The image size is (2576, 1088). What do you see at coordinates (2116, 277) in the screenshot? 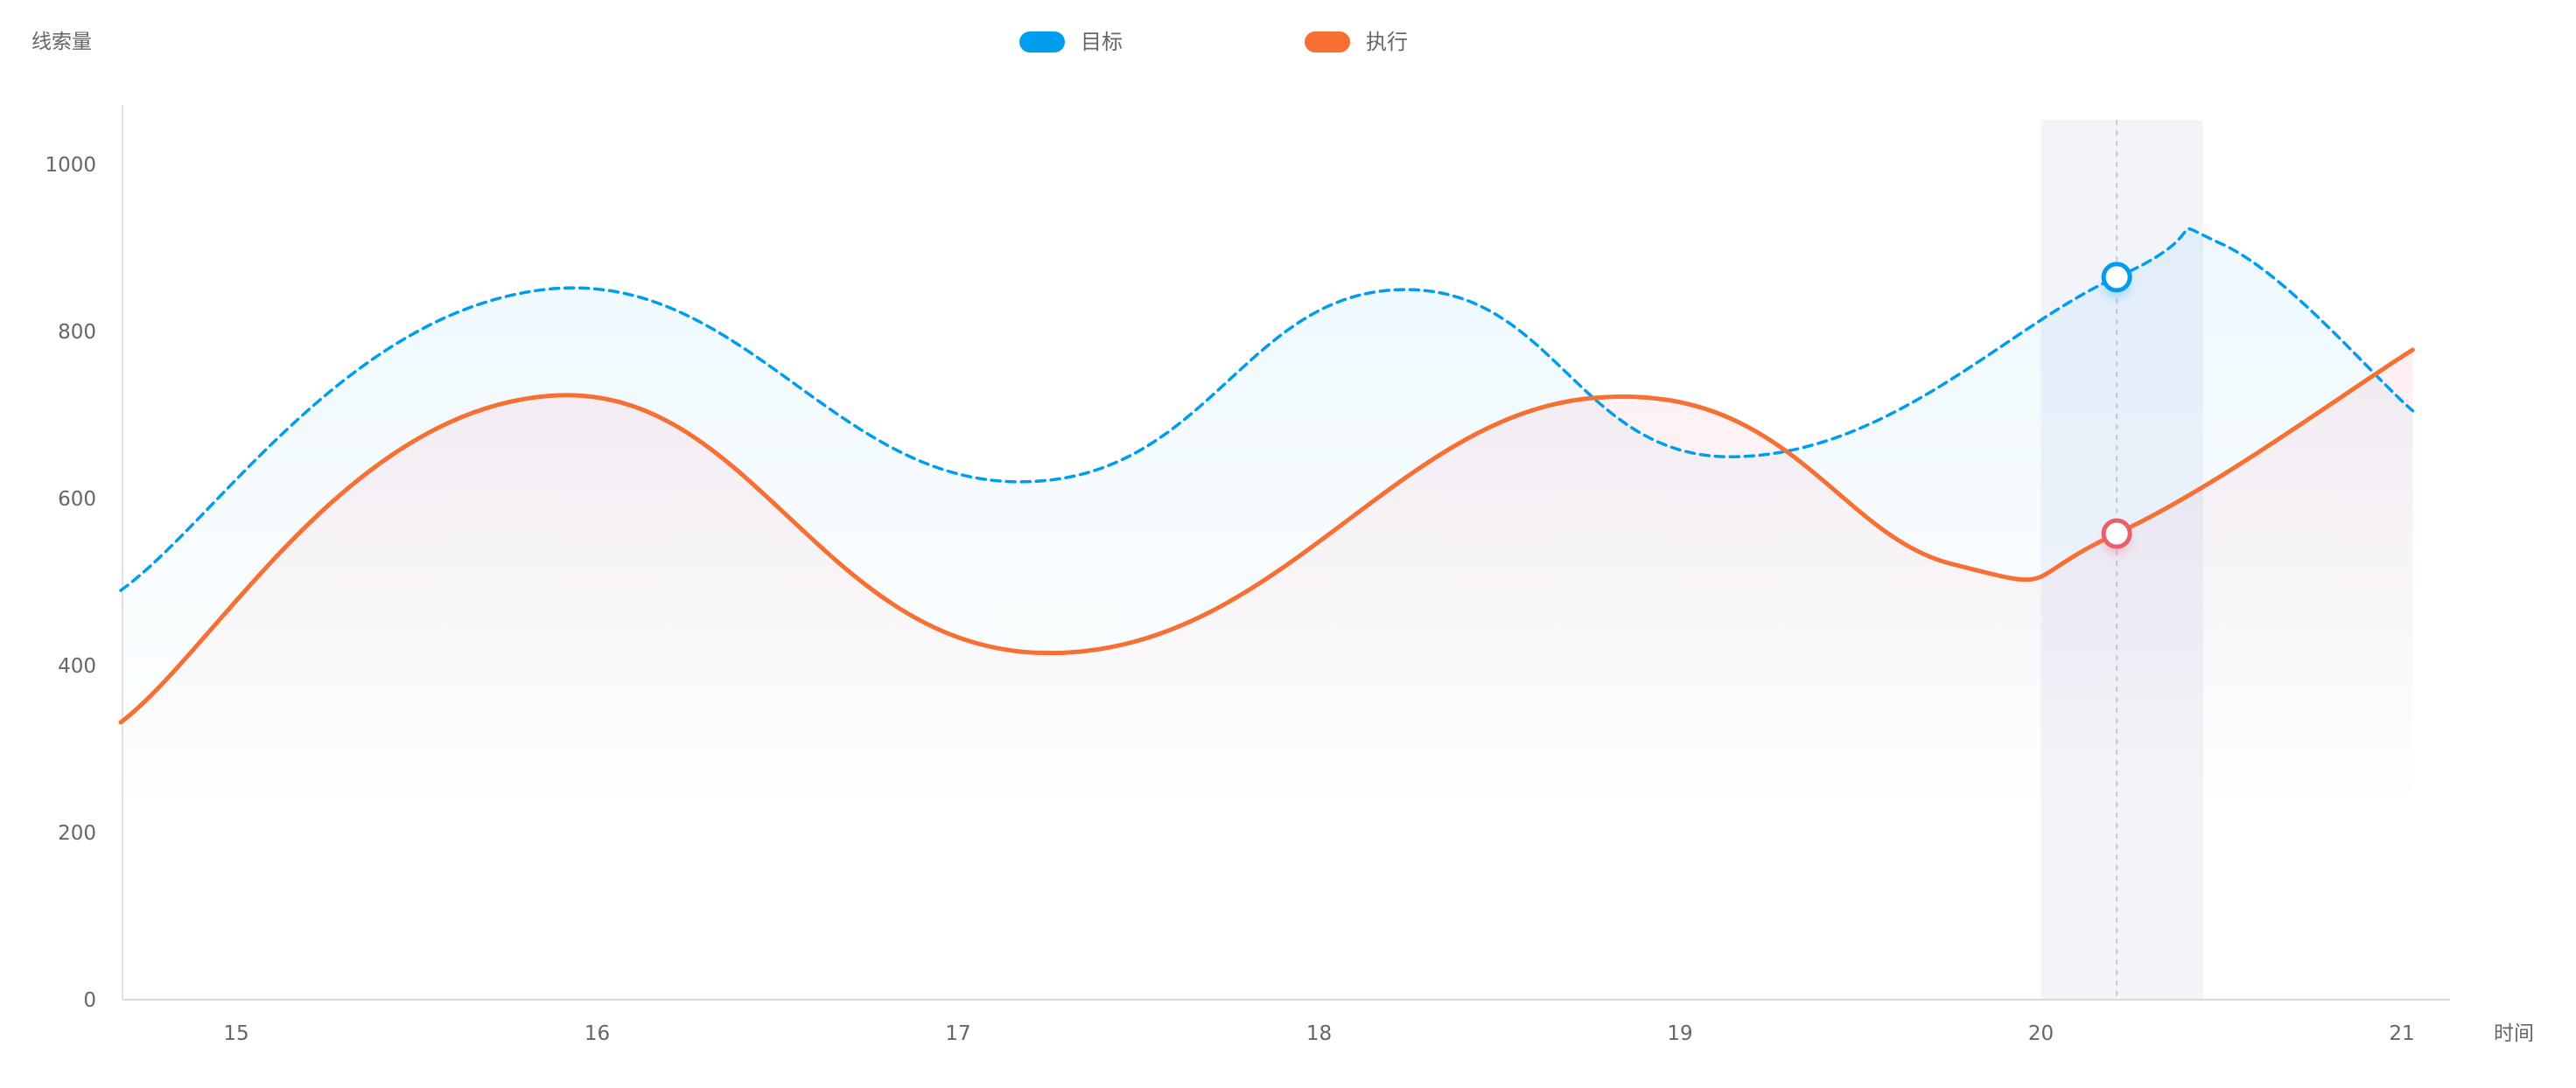
I see `hover-point-target` at bounding box center [2116, 277].